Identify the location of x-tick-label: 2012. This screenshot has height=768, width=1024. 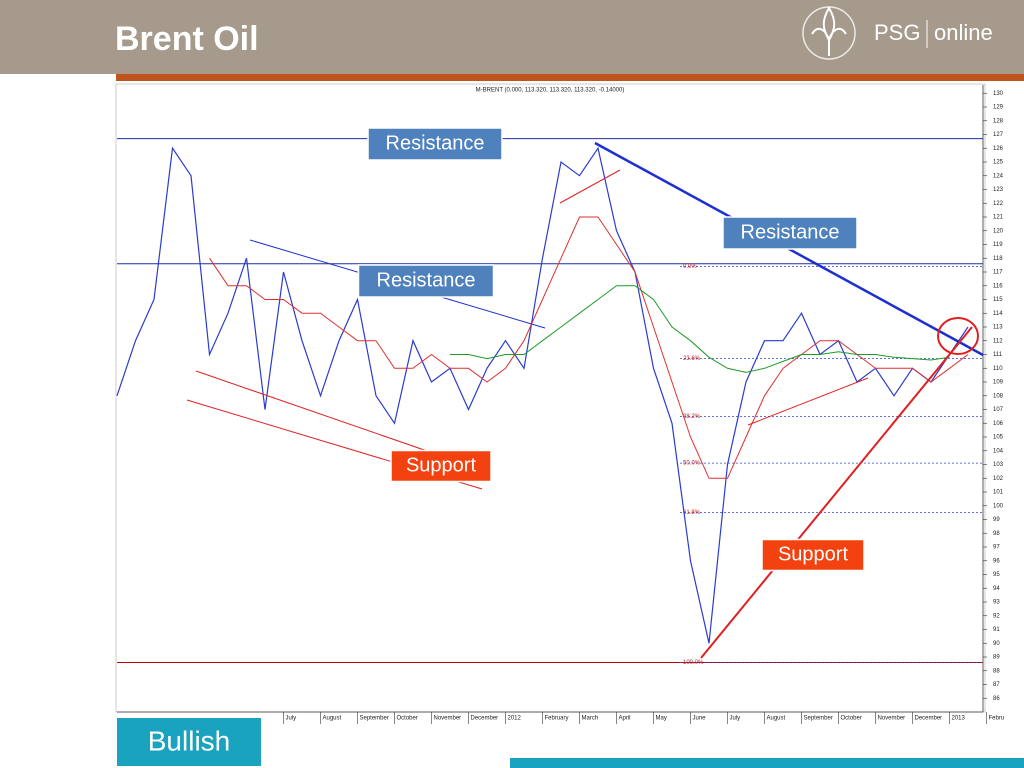
(515, 719).